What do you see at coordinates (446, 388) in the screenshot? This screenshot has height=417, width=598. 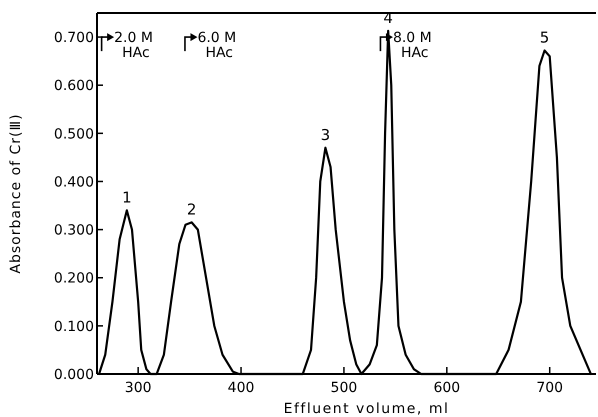 I see `x-tick-label: 600` at bounding box center [446, 388].